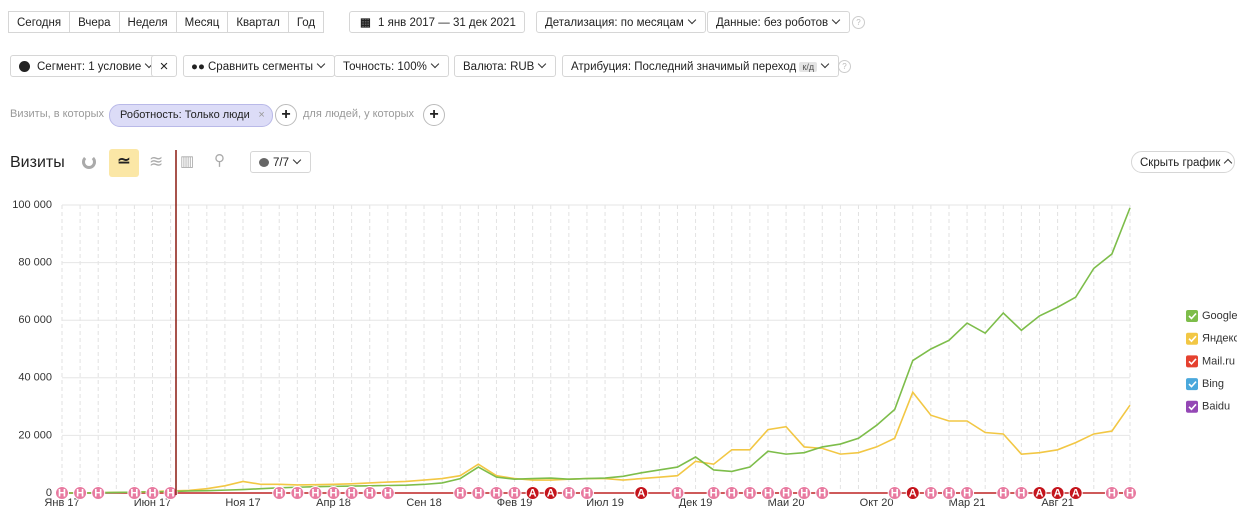  Describe the element at coordinates (306, 22) in the screenshot. I see `period-button: Год` at that location.